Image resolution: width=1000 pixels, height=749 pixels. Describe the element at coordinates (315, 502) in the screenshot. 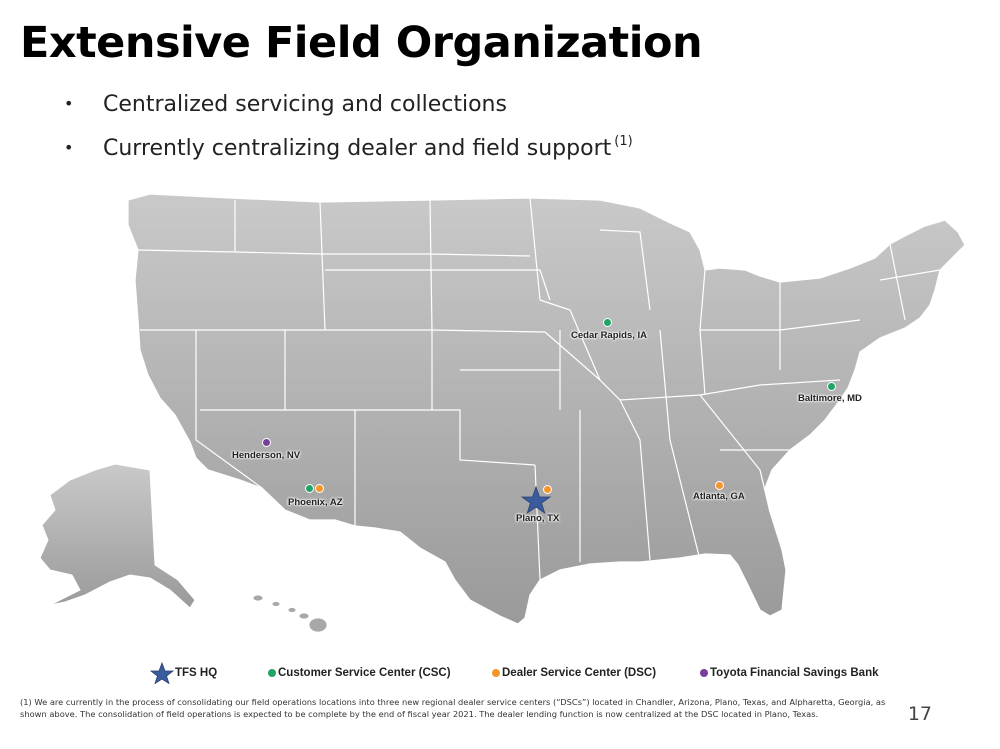

I see `location-label-phoenix: Phoenix, AZ` at that location.